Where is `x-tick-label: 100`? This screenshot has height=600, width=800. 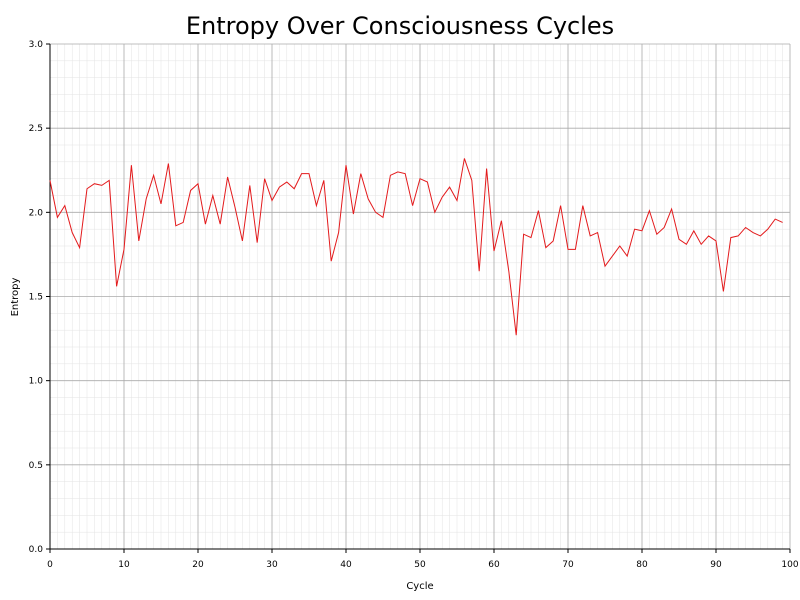 x-tick-label: 100 is located at coordinates (789, 565).